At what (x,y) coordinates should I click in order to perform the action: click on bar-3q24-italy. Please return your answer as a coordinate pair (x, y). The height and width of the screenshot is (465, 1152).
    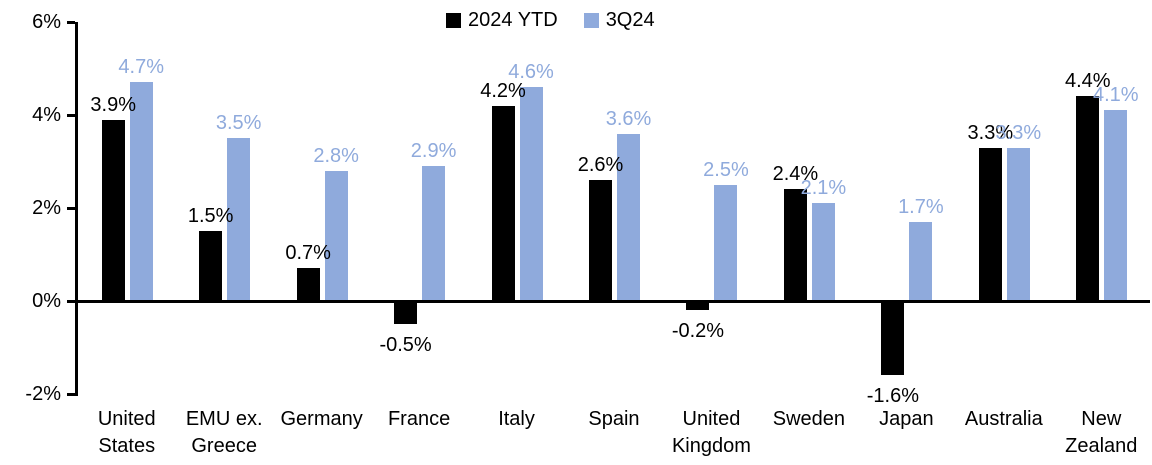
    Looking at the image, I should click on (531, 194).